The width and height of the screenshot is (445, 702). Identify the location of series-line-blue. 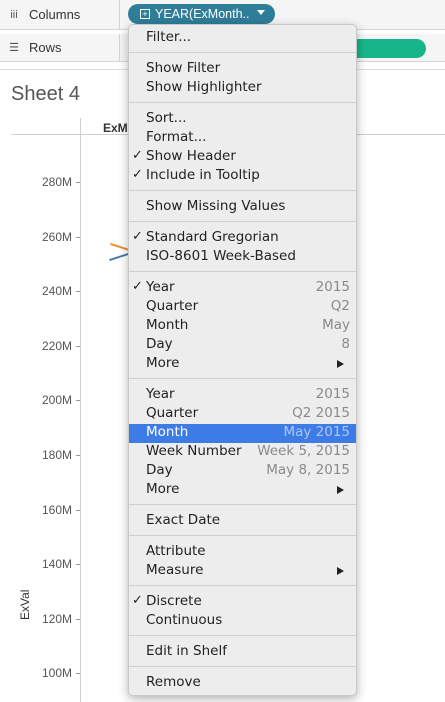
(119, 257).